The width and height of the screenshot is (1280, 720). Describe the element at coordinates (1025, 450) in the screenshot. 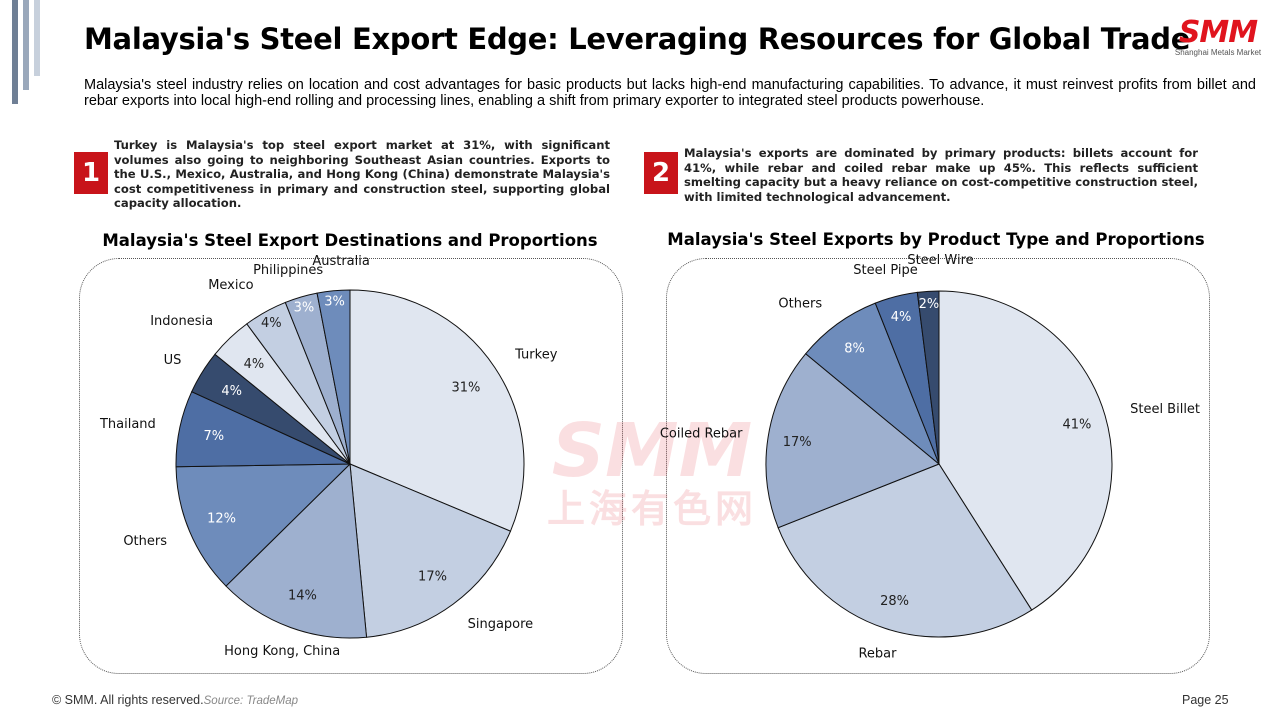

I see `pie-slice-steel-billet` at that location.